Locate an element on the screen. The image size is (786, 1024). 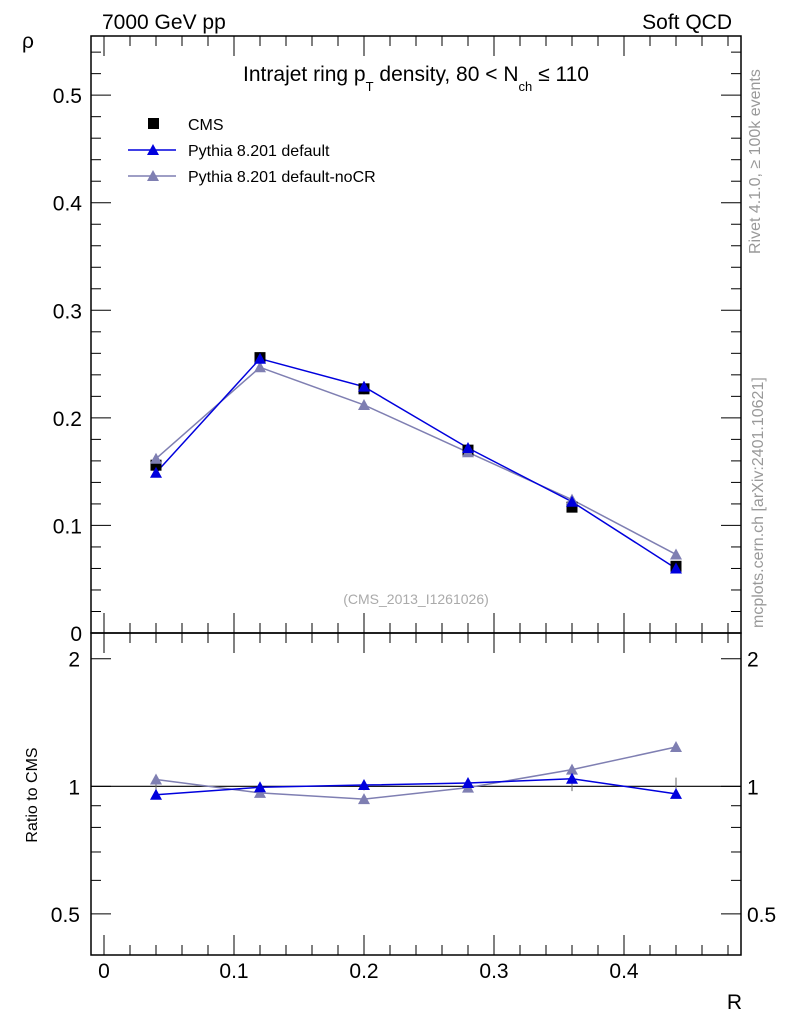
ratio-pythia-nocr-line is located at coordinates (416, 773).